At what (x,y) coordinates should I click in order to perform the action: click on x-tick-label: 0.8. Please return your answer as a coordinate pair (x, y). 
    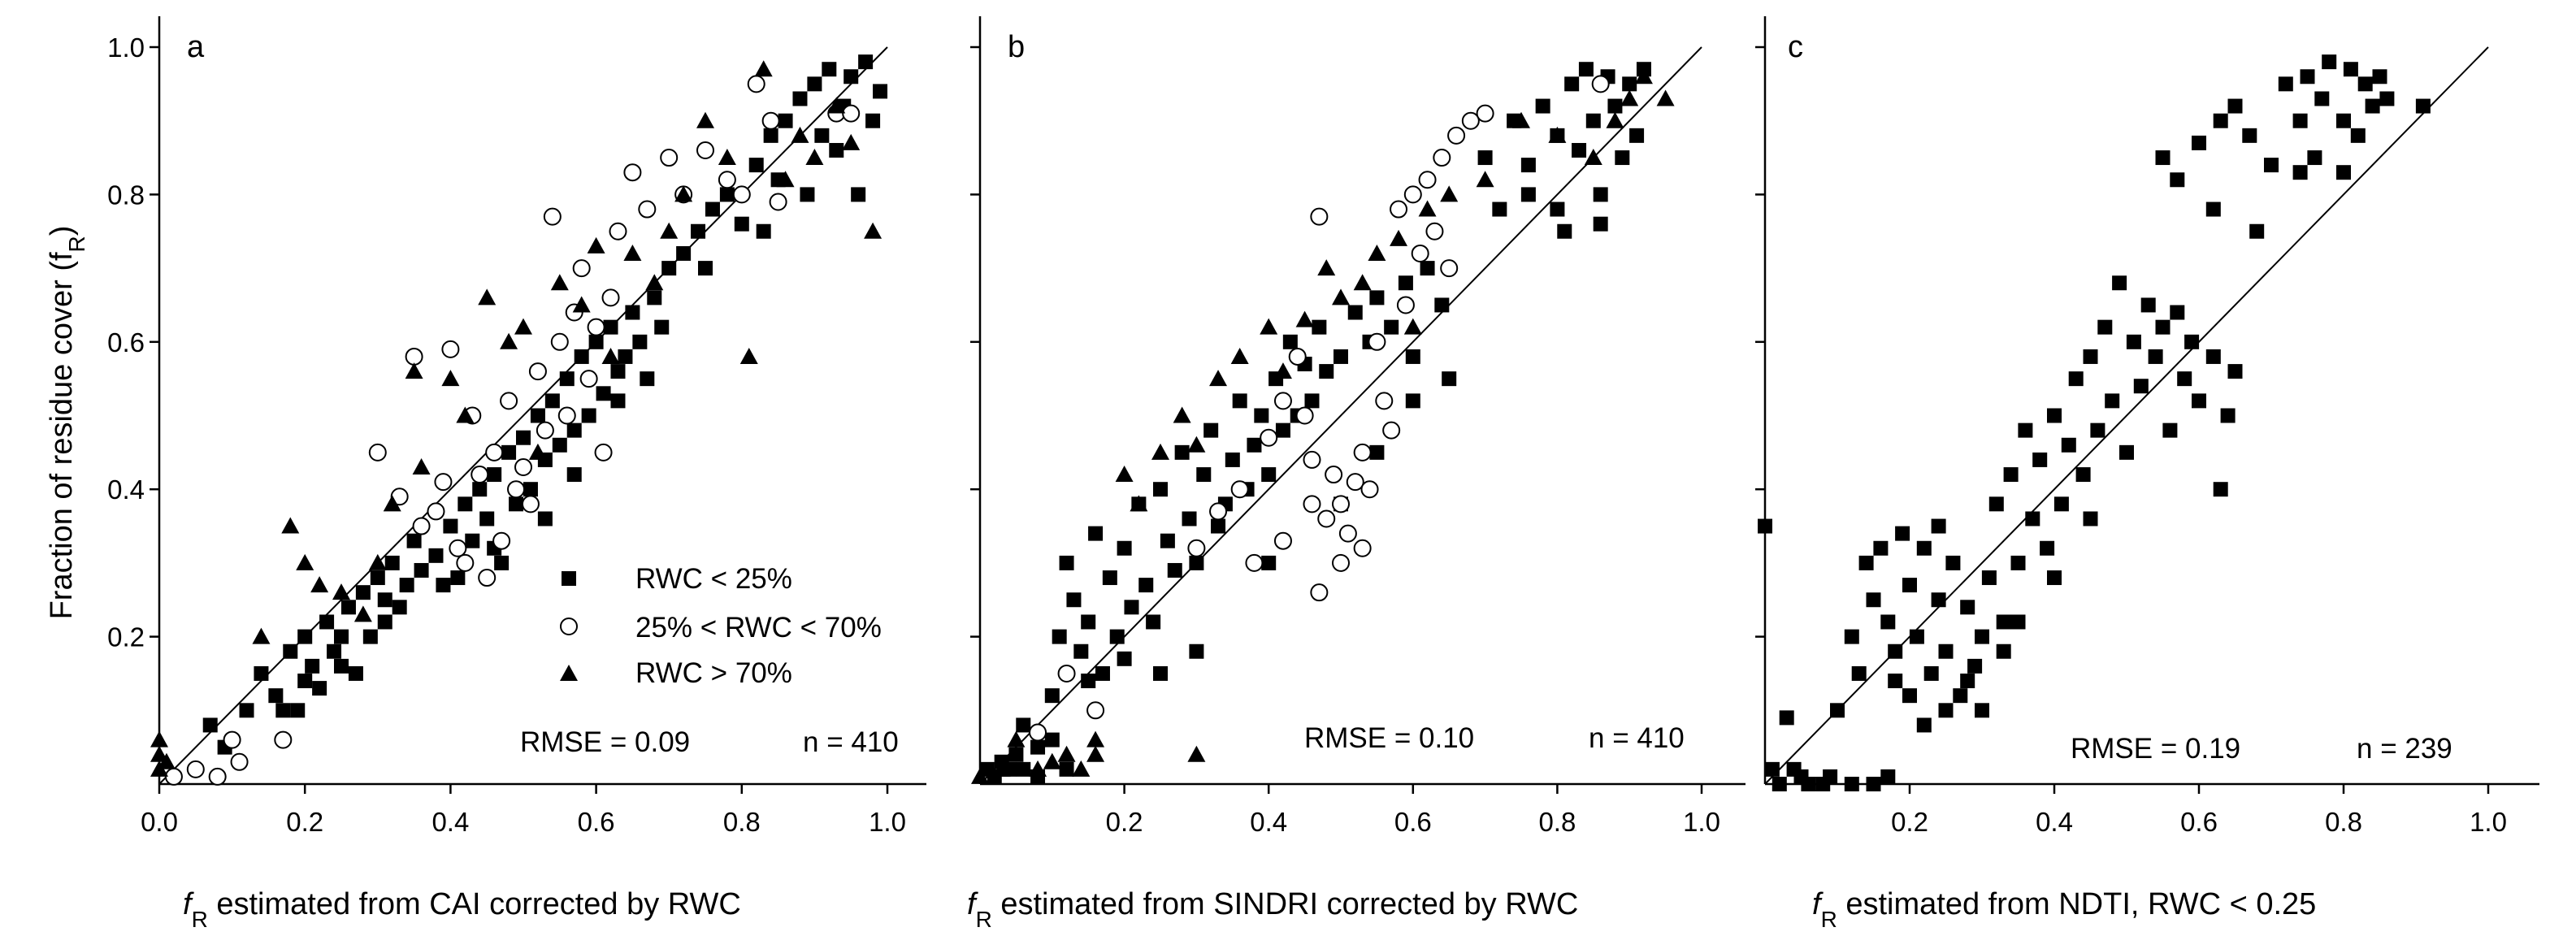
    Looking at the image, I should click on (742, 822).